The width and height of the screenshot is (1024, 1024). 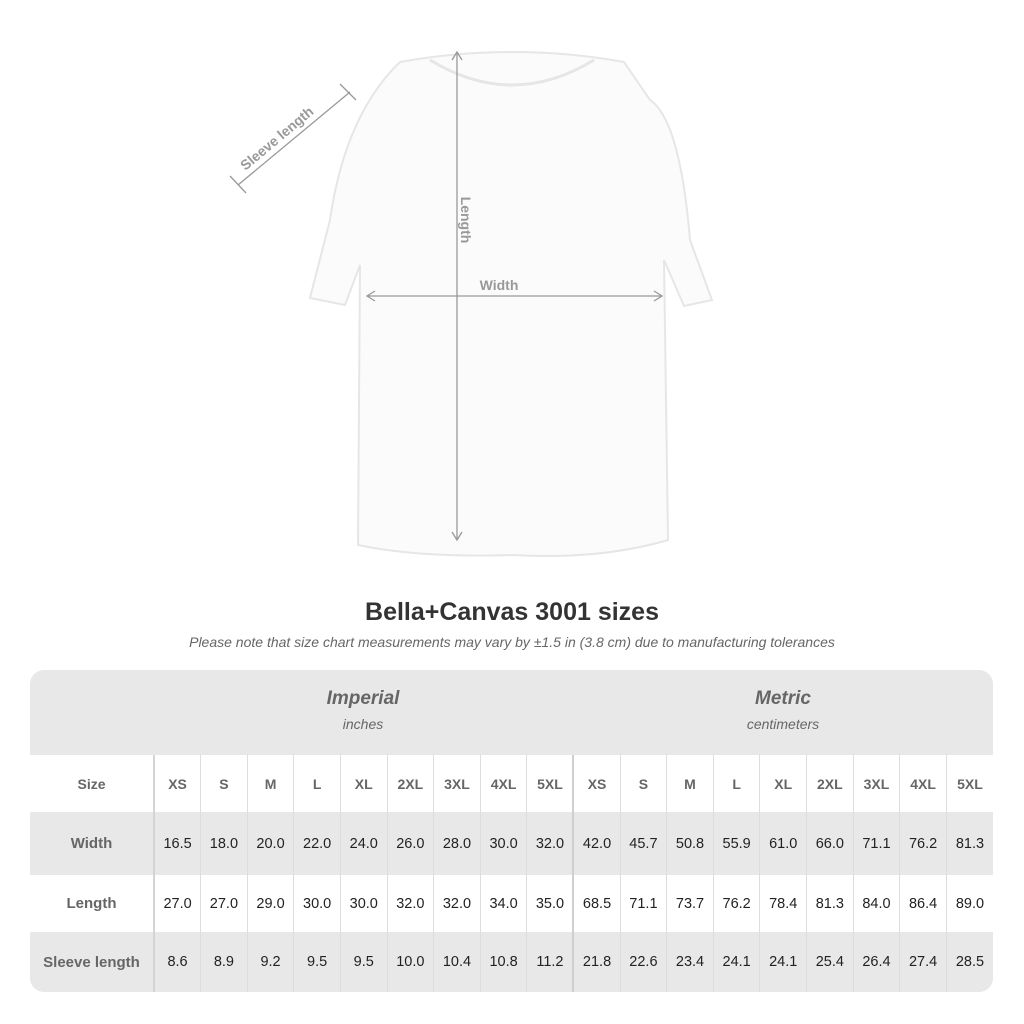 I want to click on imperial-cell: 4XL, so click(x=503, y=783).